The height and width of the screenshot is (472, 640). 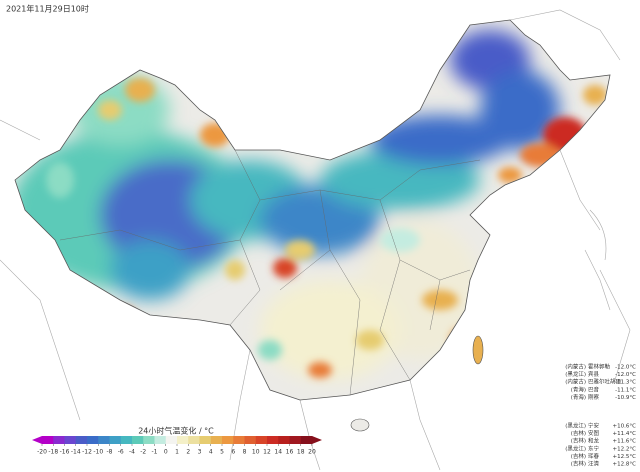 What do you see at coordinates (594, 448) in the screenshot?
I see `station-name: 东宁` at bounding box center [594, 448].